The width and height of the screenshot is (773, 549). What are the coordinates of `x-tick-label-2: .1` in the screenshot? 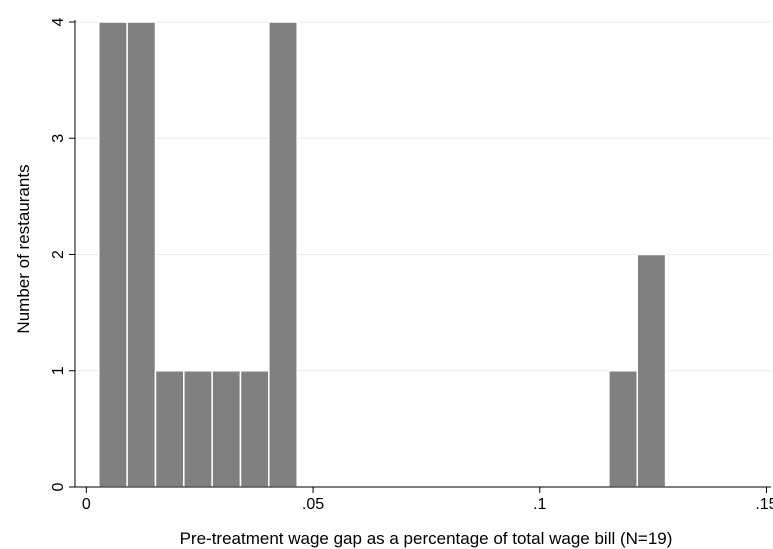 It's located at (539, 504).